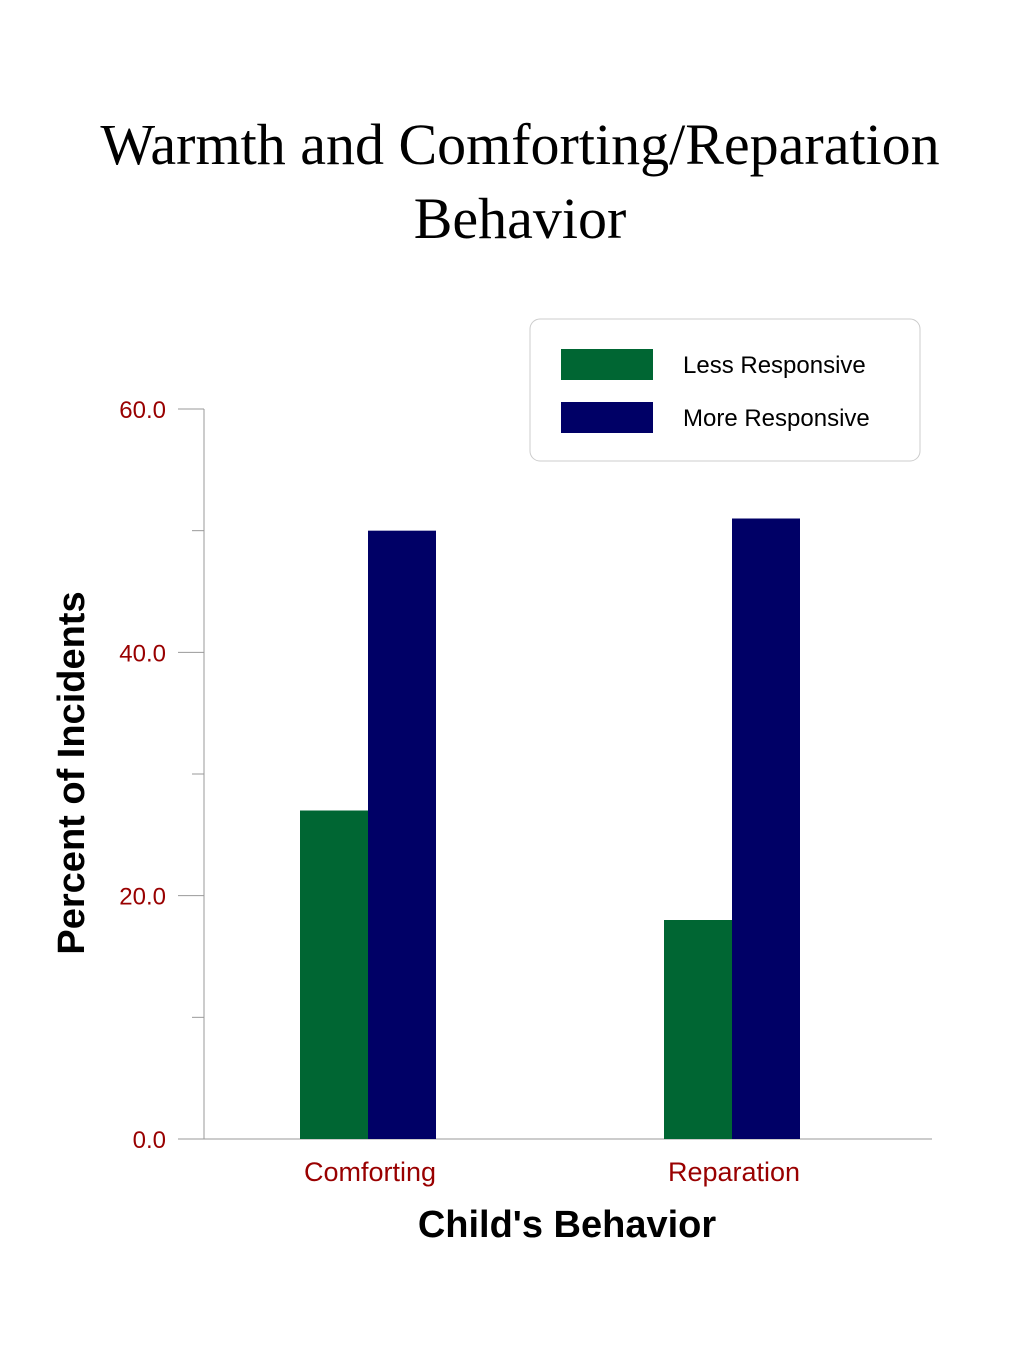  I want to click on chart-title-line-1: Warmth and Comforting/Reparation, so click(520, 144).